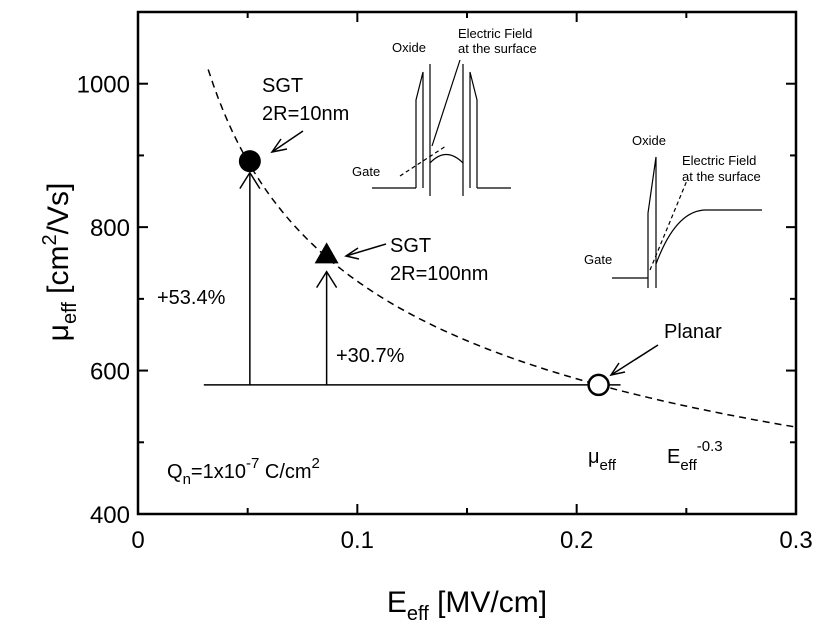 This screenshot has height=628, width=821. What do you see at coordinates (598, 259) in the screenshot?
I see `inset-planar-gate: Gate` at bounding box center [598, 259].